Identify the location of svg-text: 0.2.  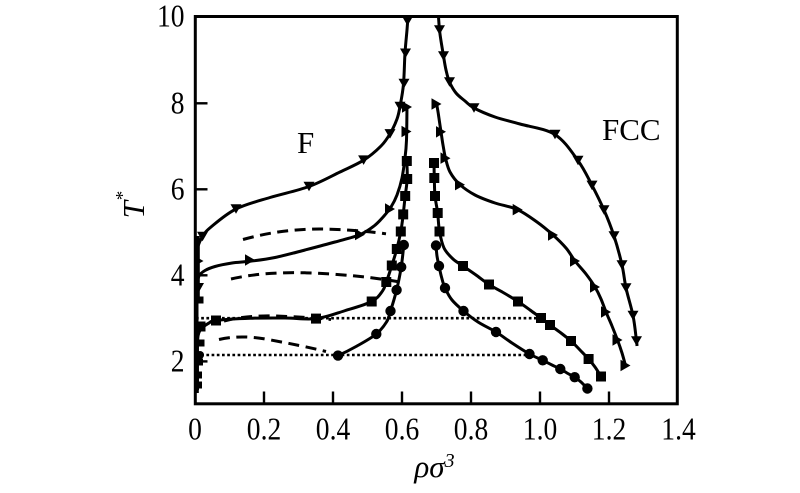
(264, 429).